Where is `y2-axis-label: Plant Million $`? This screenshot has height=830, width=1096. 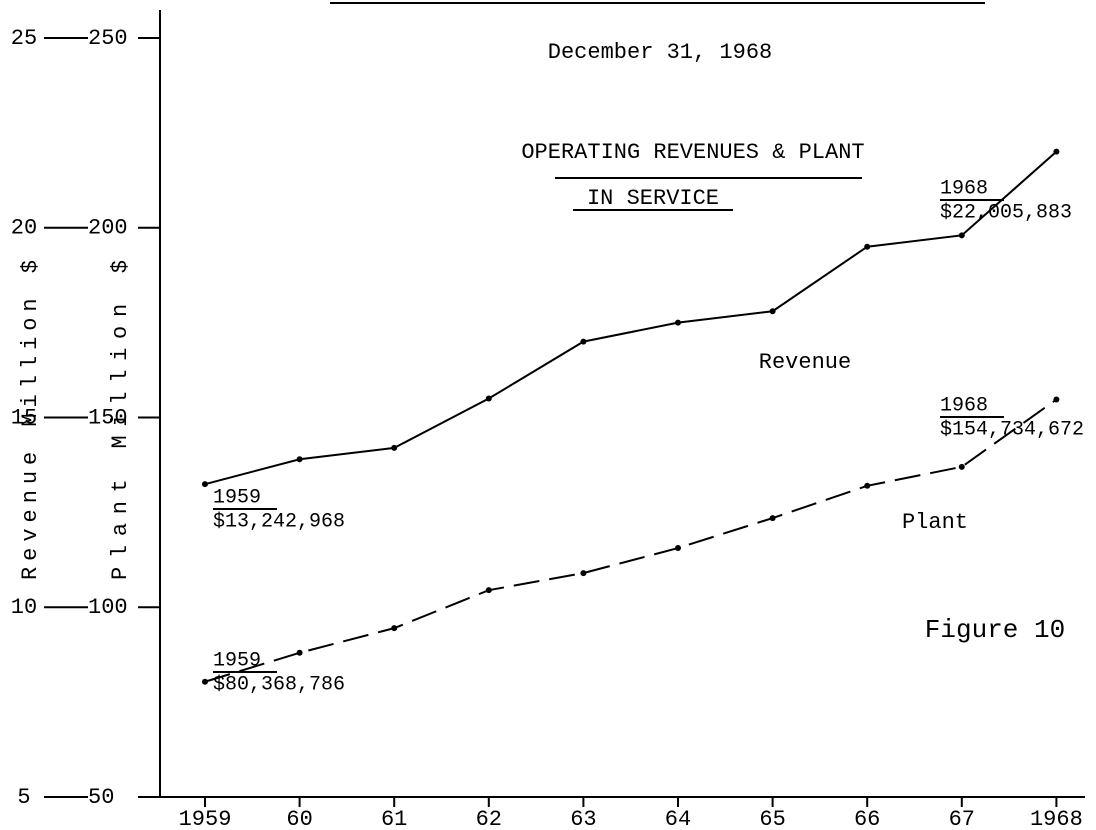 y2-axis-label: Plant Million $ is located at coordinates (120, 420).